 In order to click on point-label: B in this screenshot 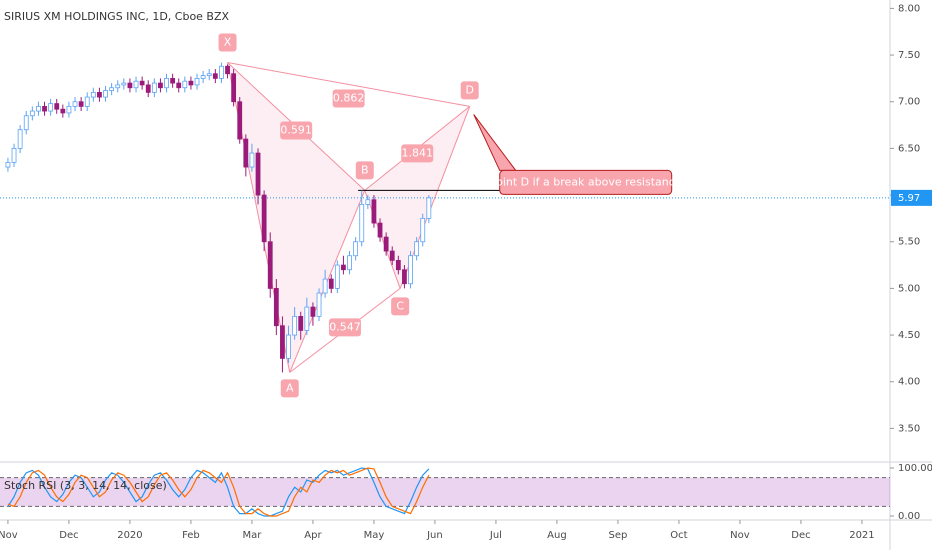, I will do `click(365, 169)`.